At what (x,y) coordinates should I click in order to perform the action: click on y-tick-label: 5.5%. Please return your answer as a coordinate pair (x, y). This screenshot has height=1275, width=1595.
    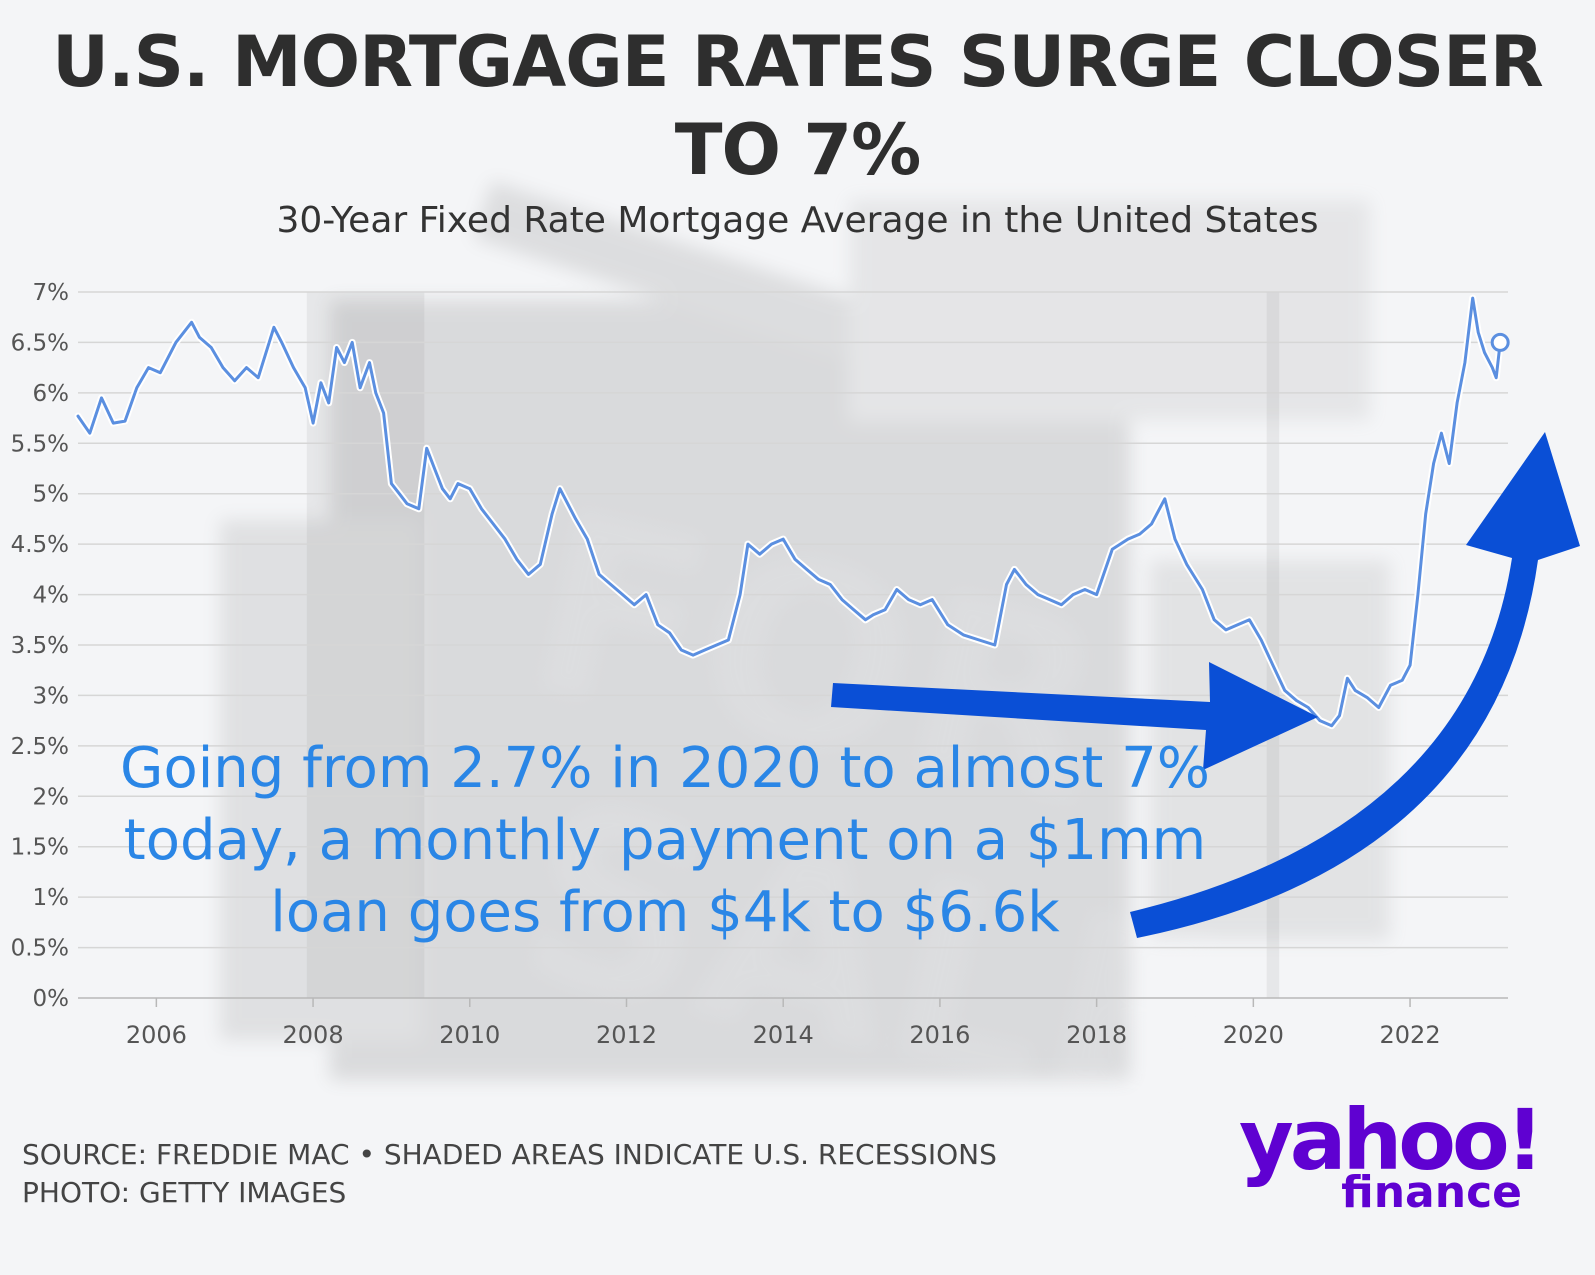
    Looking at the image, I should click on (40, 444).